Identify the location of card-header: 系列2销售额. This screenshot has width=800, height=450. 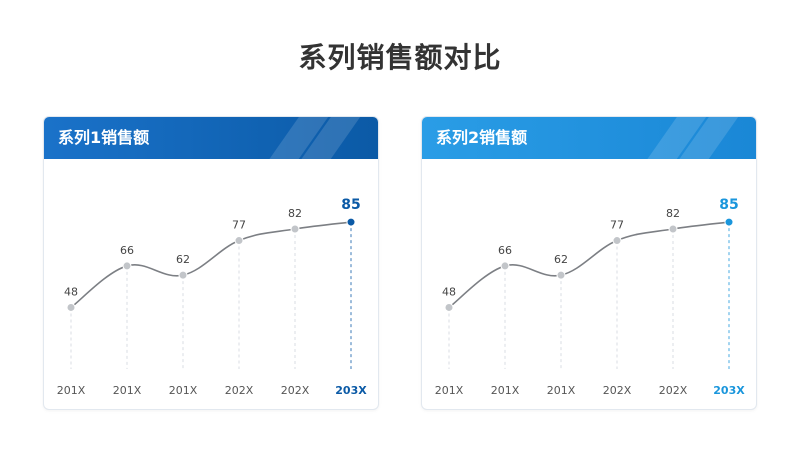
(589, 138).